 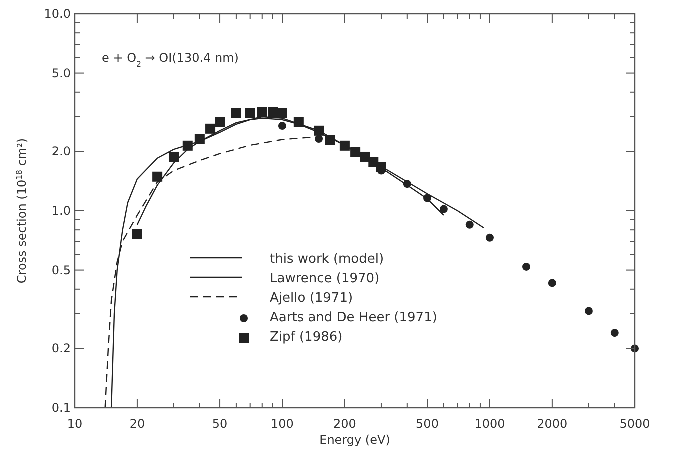 What do you see at coordinates (61, 151) in the screenshot?
I see `y-tick-label: 2.0` at bounding box center [61, 151].